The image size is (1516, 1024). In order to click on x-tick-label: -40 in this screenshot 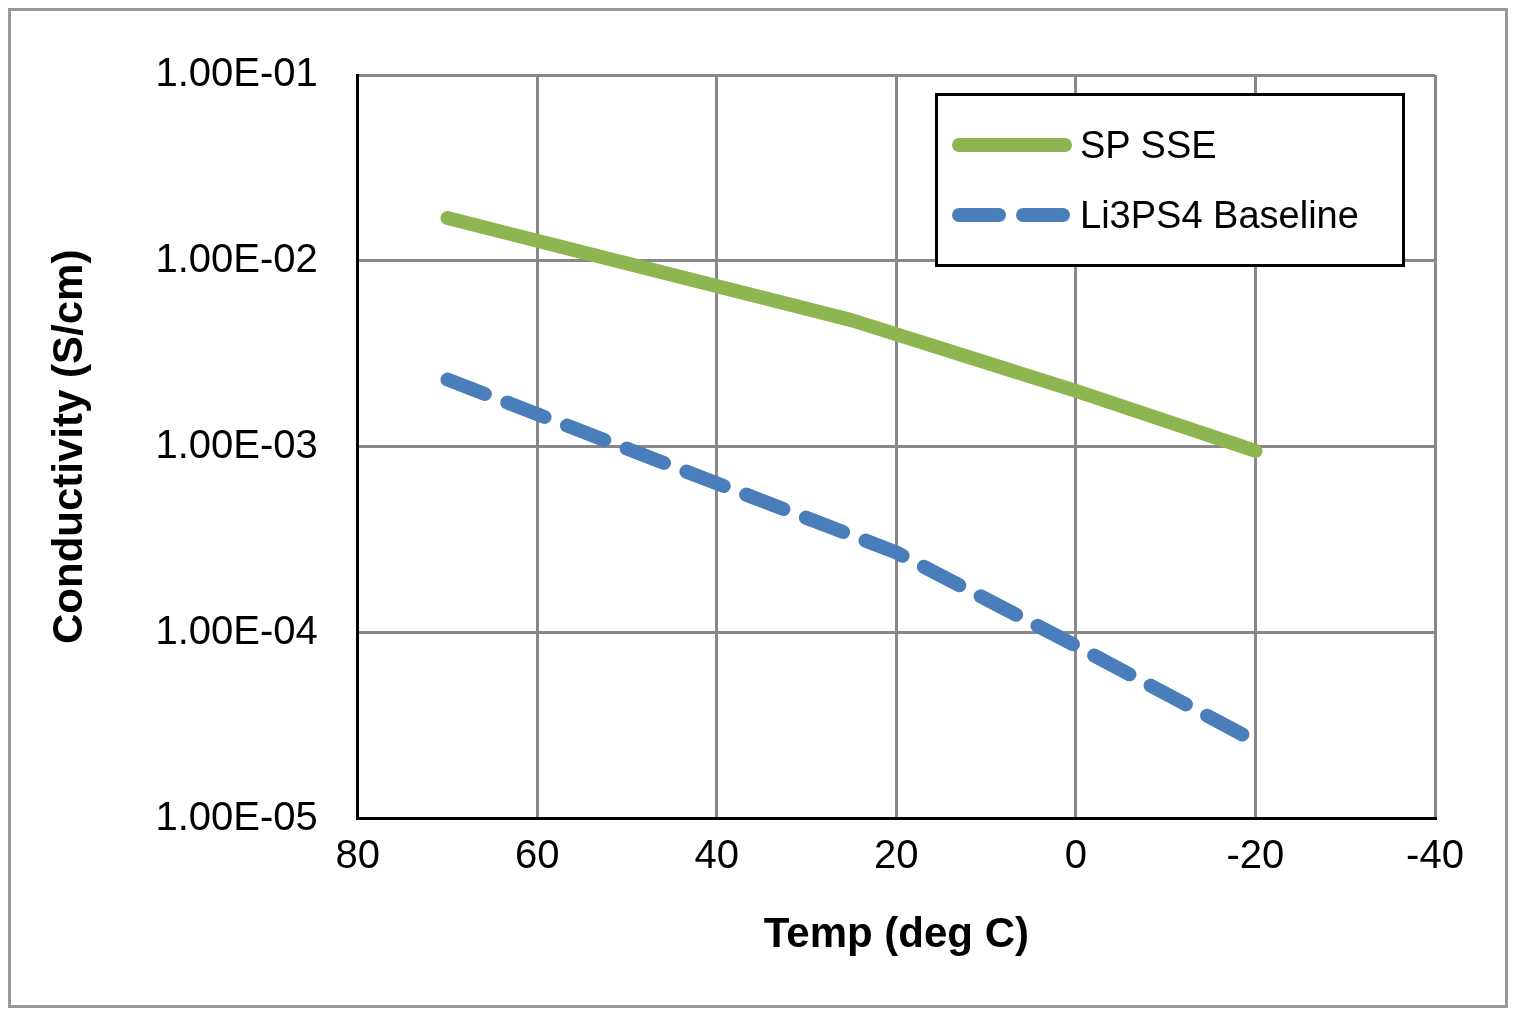, I will do `click(1435, 853)`.